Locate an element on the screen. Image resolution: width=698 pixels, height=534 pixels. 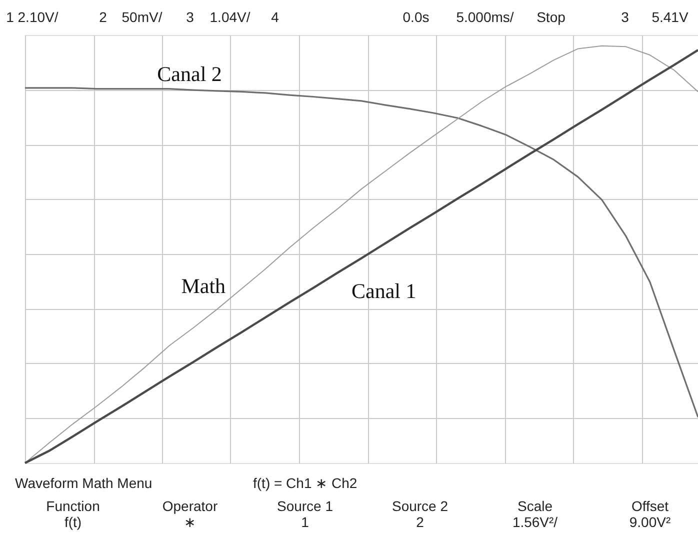
series-label: Canal 2 is located at coordinates (189, 74).